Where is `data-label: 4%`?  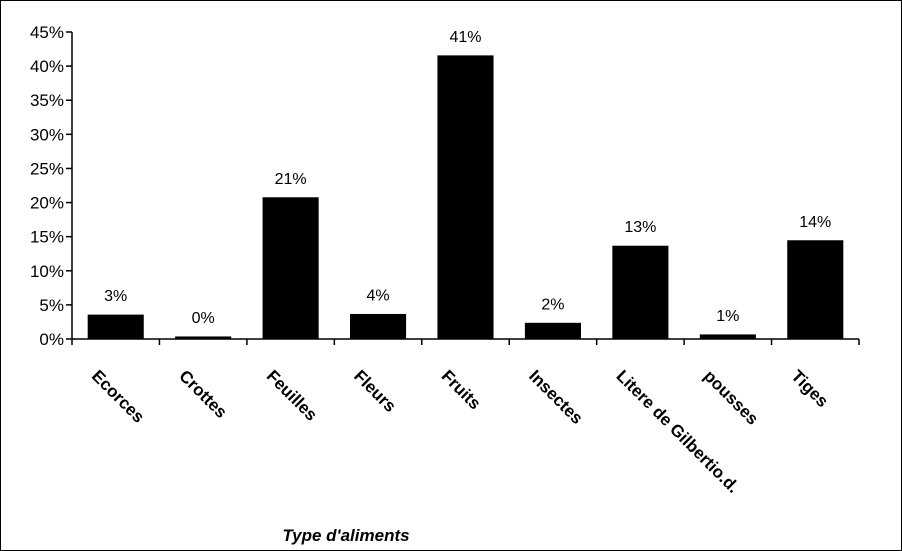 data-label: 4% is located at coordinates (377, 295).